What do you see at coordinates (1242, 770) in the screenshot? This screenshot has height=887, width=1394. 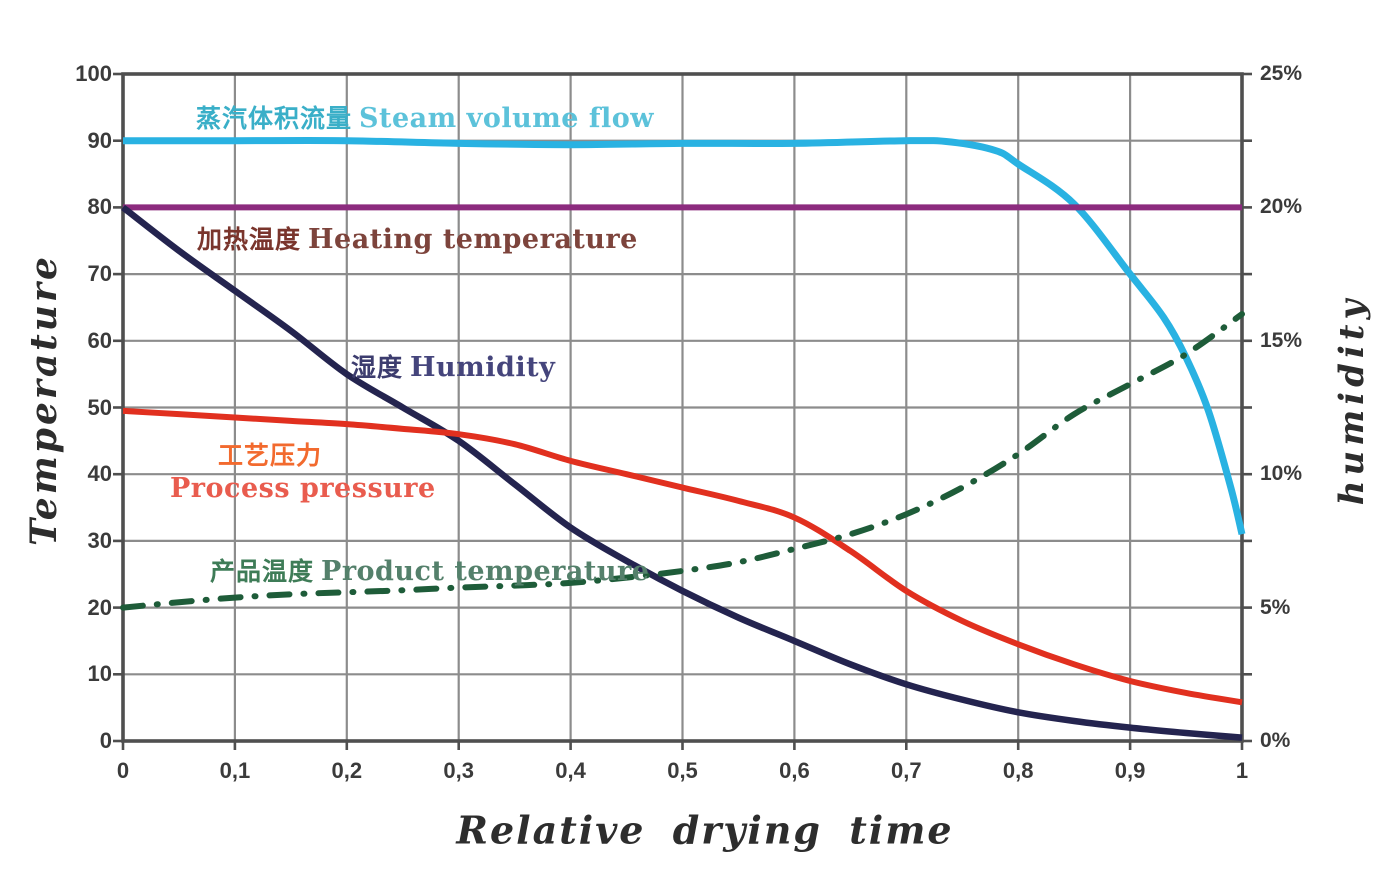 I see `x-tick-label: 1` at bounding box center [1242, 770].